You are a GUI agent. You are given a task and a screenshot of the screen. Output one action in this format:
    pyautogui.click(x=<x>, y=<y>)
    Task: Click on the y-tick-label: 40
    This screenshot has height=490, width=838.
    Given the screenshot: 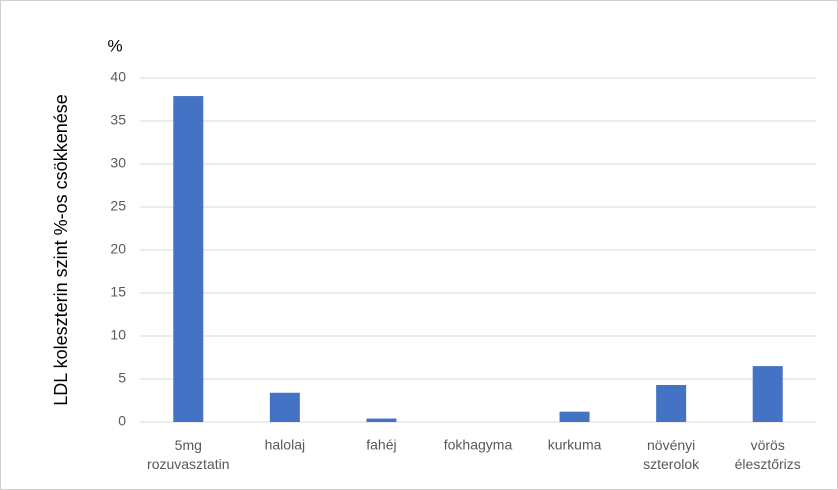 What is the action you would take?
    pyautogui.click(x=118, y=77)
    